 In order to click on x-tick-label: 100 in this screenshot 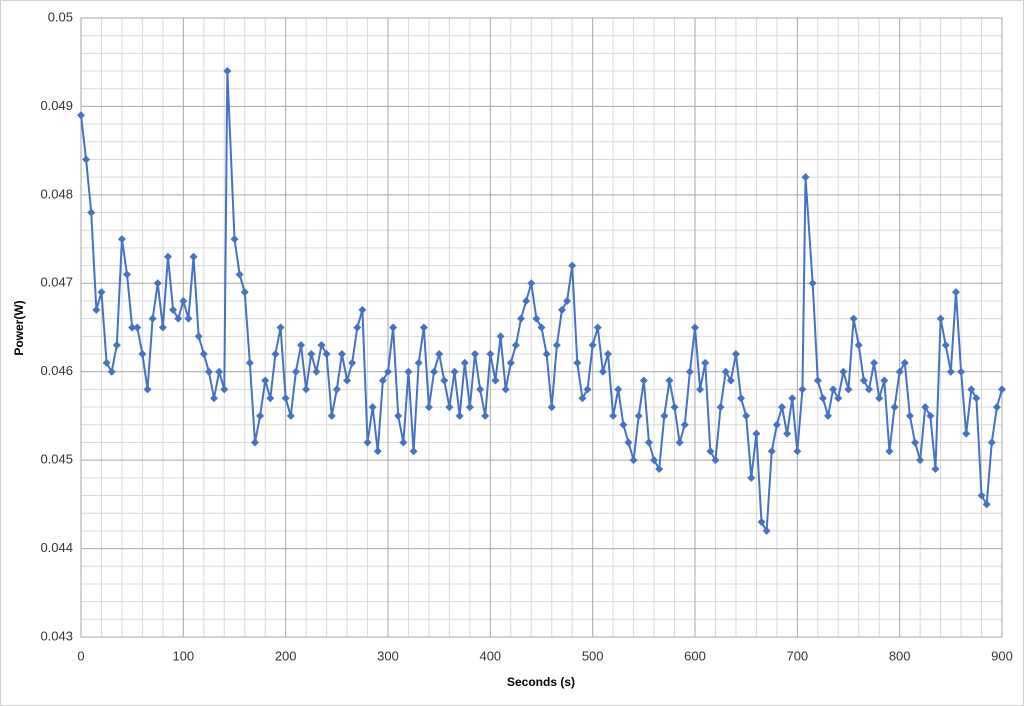, I will do `click(183, 655)`.